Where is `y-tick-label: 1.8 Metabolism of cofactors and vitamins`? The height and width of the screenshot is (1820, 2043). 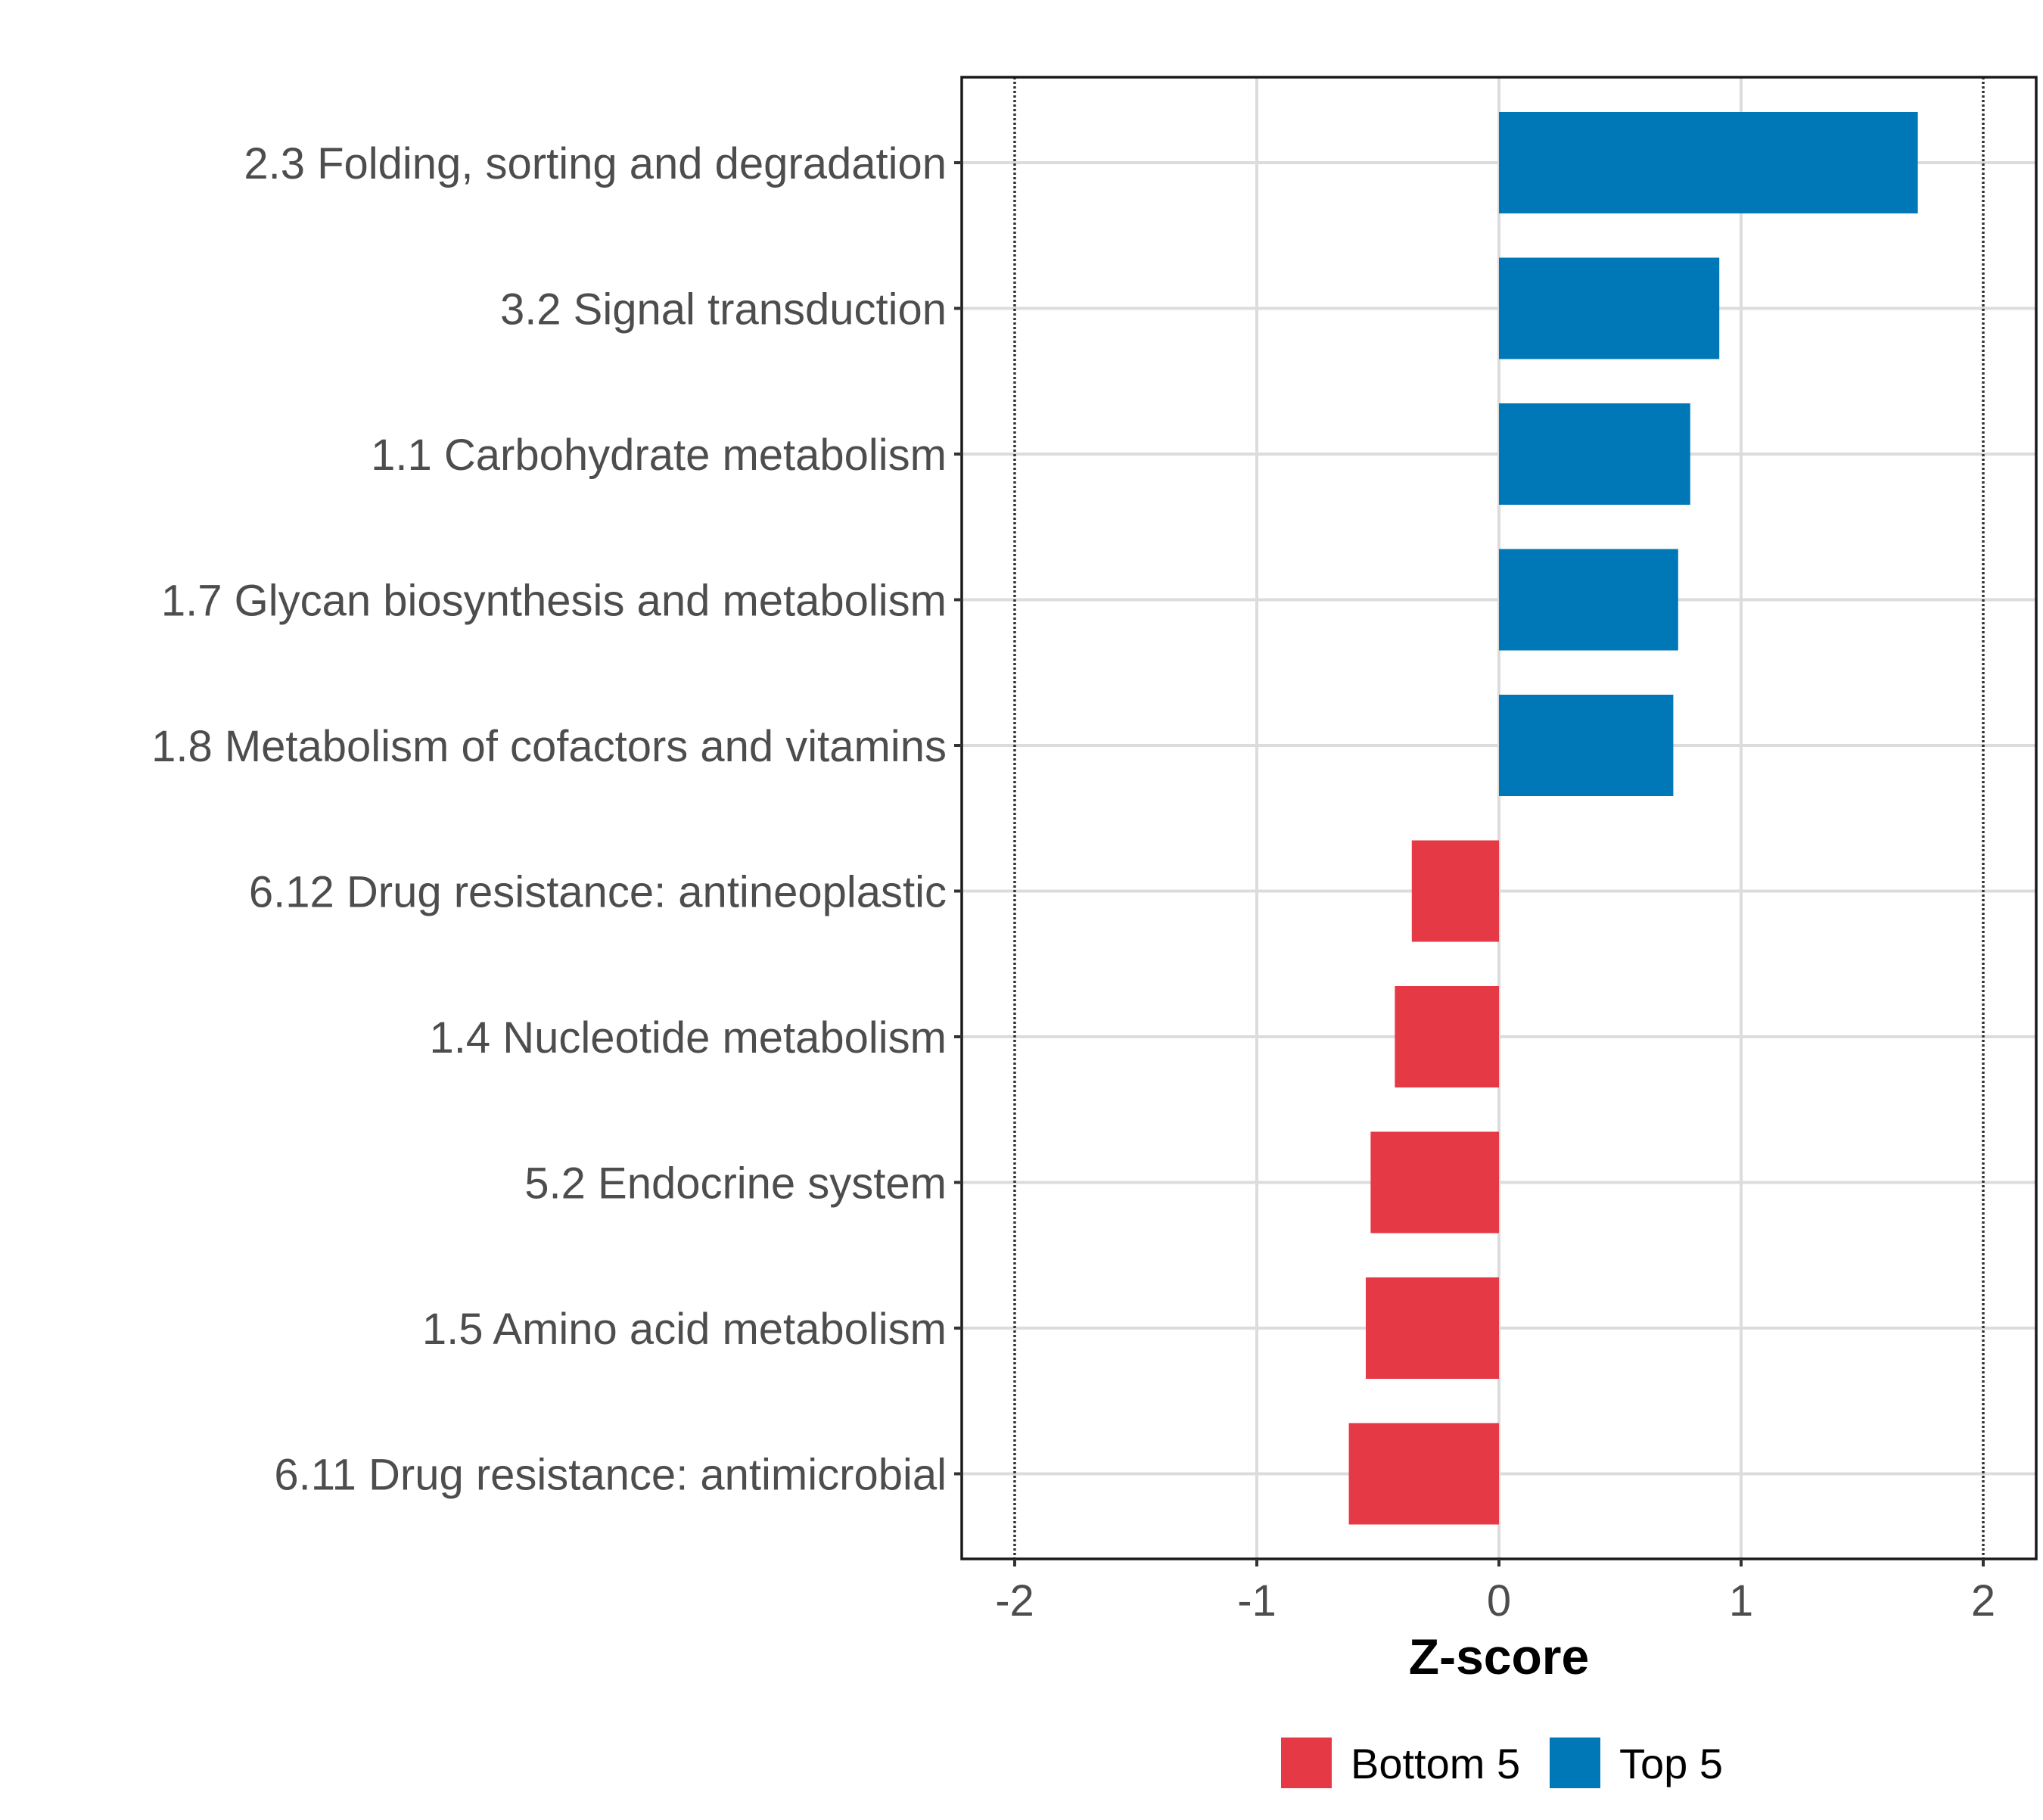
y-tick-label: 1.8 Metabolism of cofactors and vitamins is located at coordinates (549, 746).